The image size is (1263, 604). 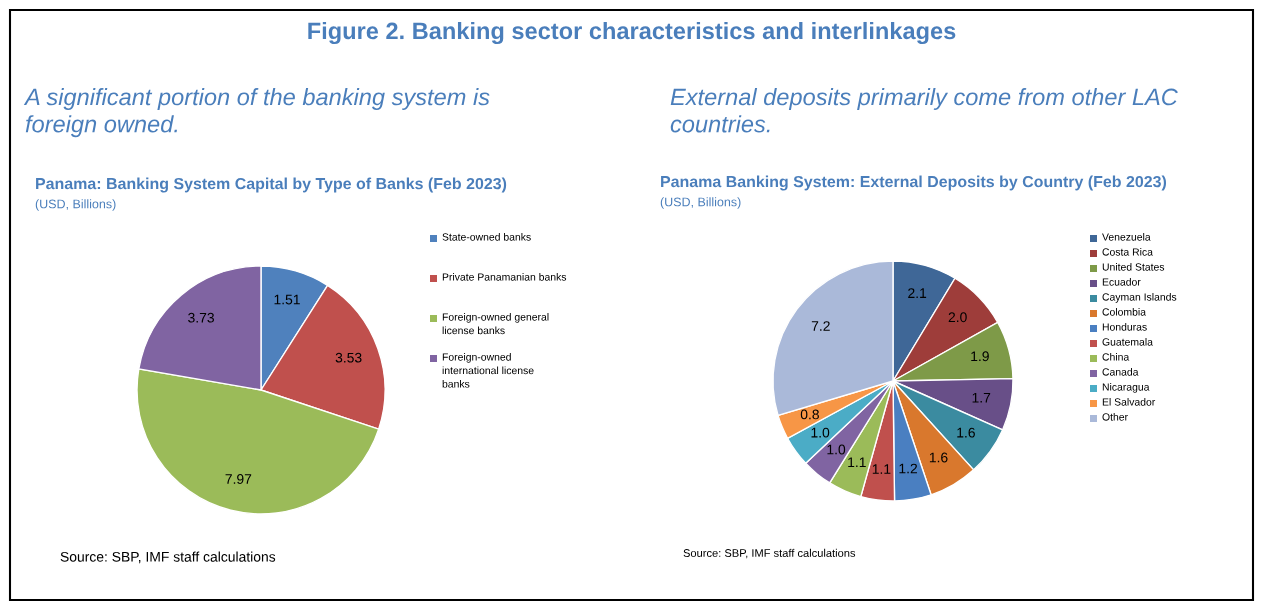 I want to click on legend-label: United States, so click(x=1133, y=267).